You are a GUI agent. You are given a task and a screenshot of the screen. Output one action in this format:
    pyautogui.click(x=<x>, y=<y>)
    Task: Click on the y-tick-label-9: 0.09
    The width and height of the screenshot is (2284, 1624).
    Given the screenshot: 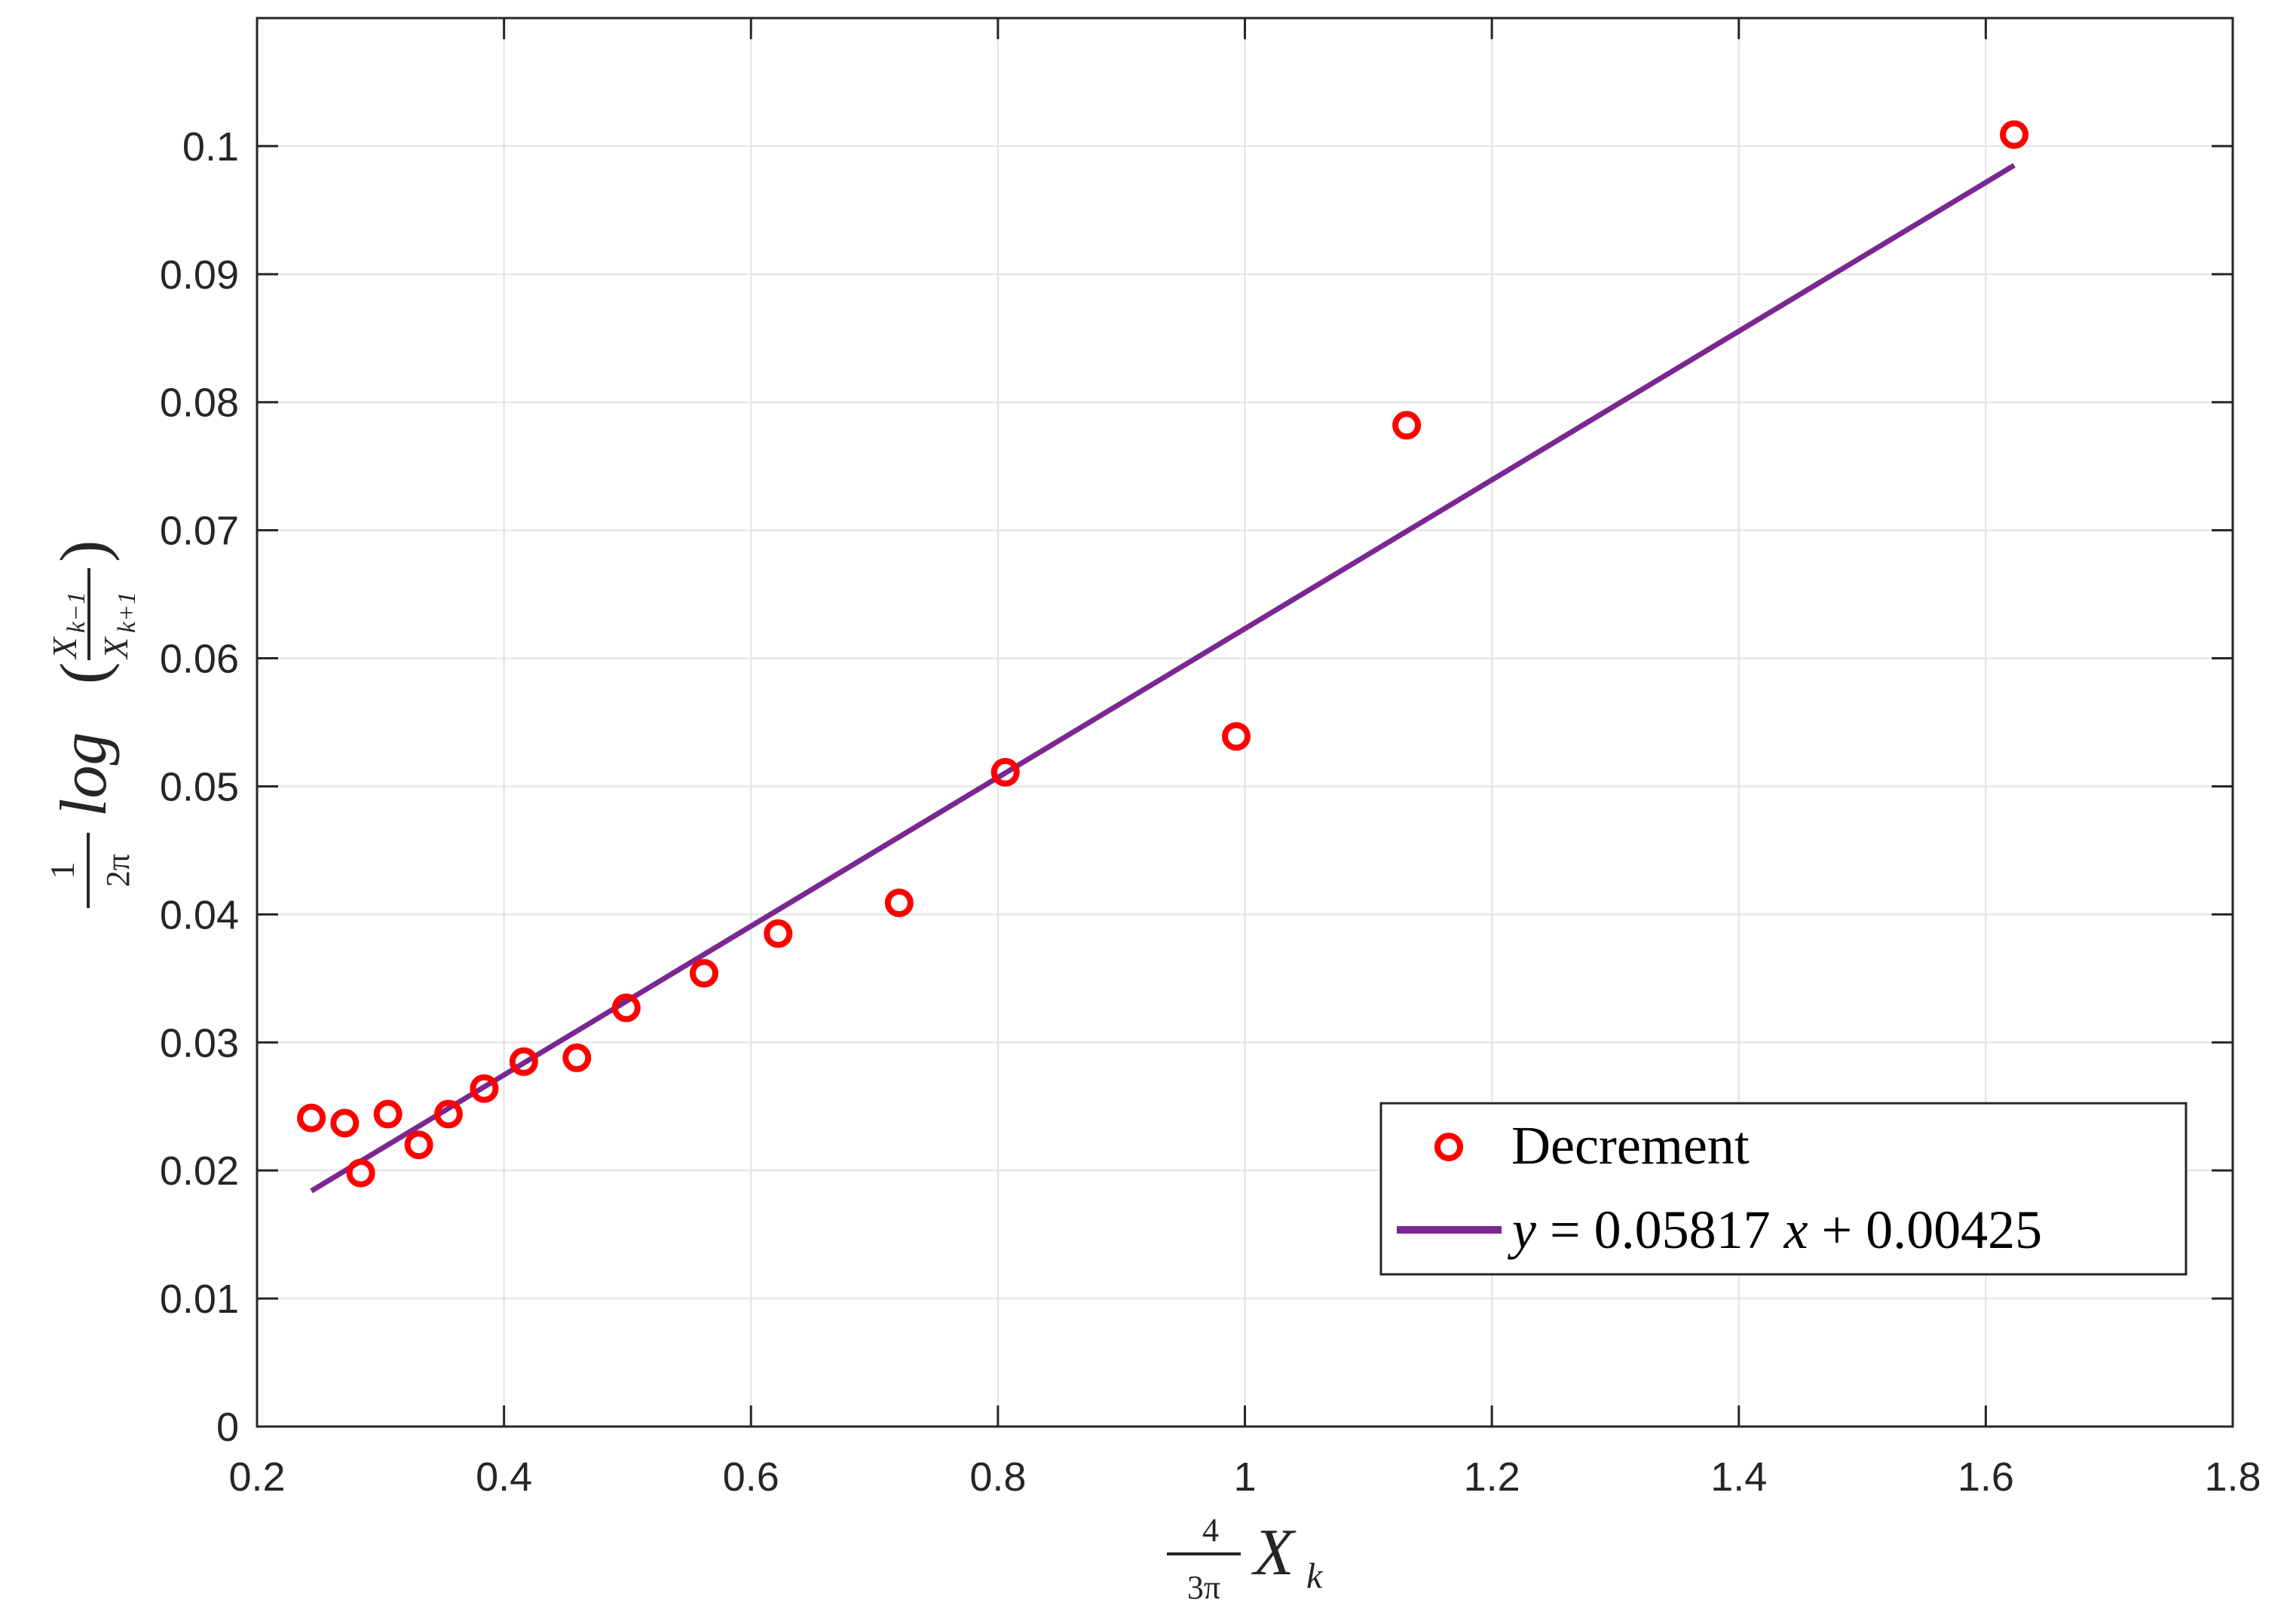 What is the action you would take?
    pyautogui.click(x=199, y=275)
    